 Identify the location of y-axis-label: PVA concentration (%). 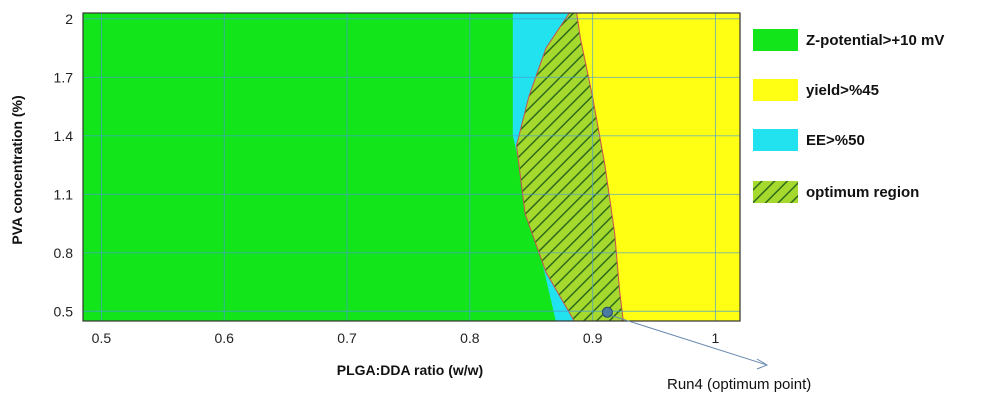
(17, 169).